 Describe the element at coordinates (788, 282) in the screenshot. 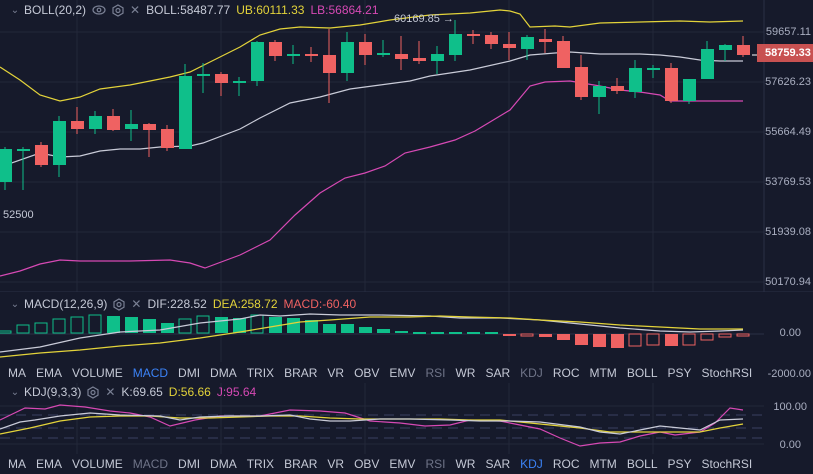

I see `price-axis-label: 50170.94` at that location.